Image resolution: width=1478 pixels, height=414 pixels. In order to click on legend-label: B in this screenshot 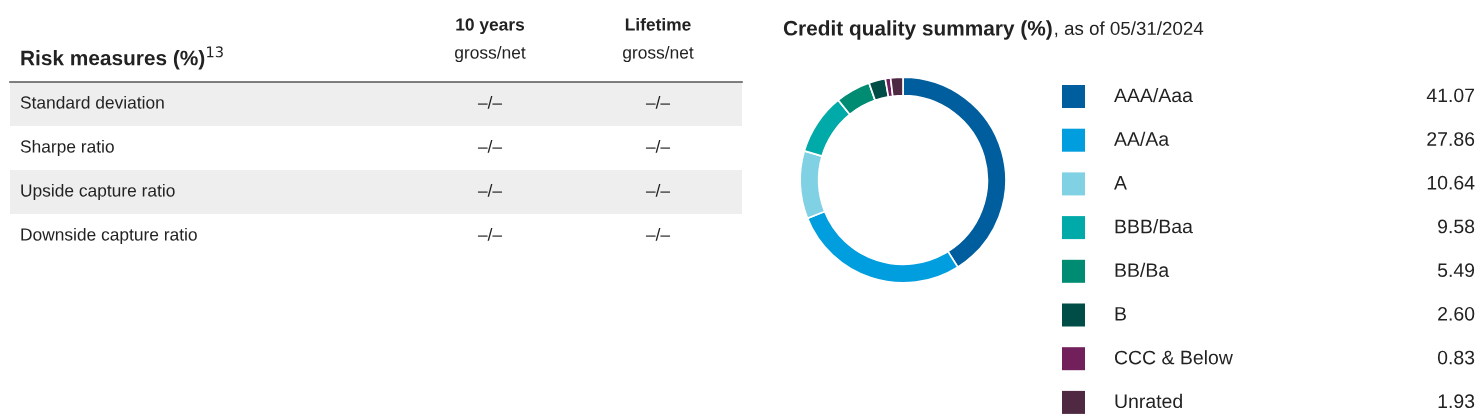, I will do `click(1120, 314)`.